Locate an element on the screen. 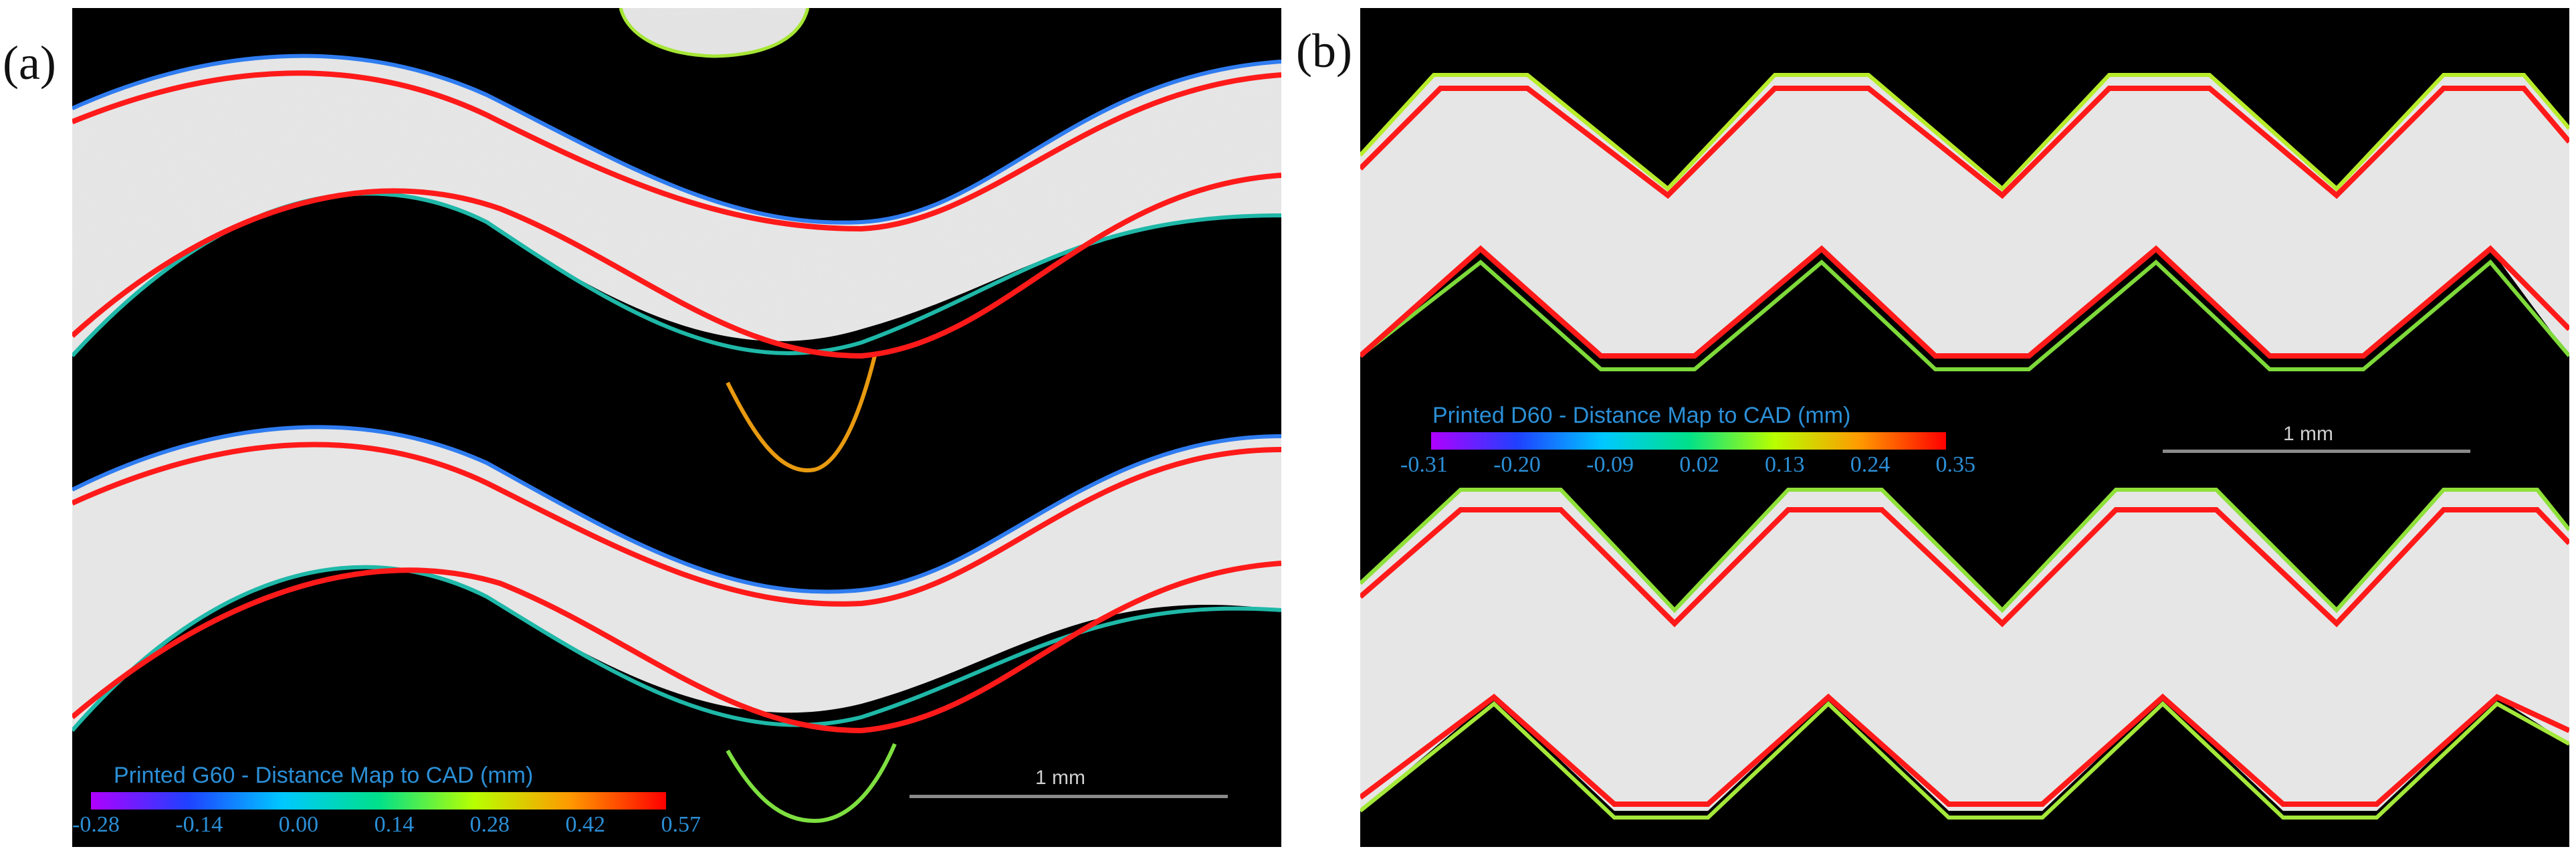 This screenshot has height=855, width=2576. tick: -0.31 is located at coordinates (1424, 464).